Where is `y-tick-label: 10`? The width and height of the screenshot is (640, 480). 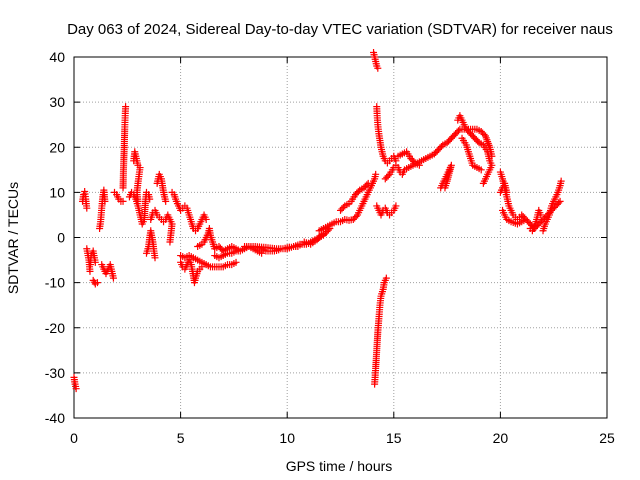
y-tick-label: 10 is located at coordinates (57, 192).